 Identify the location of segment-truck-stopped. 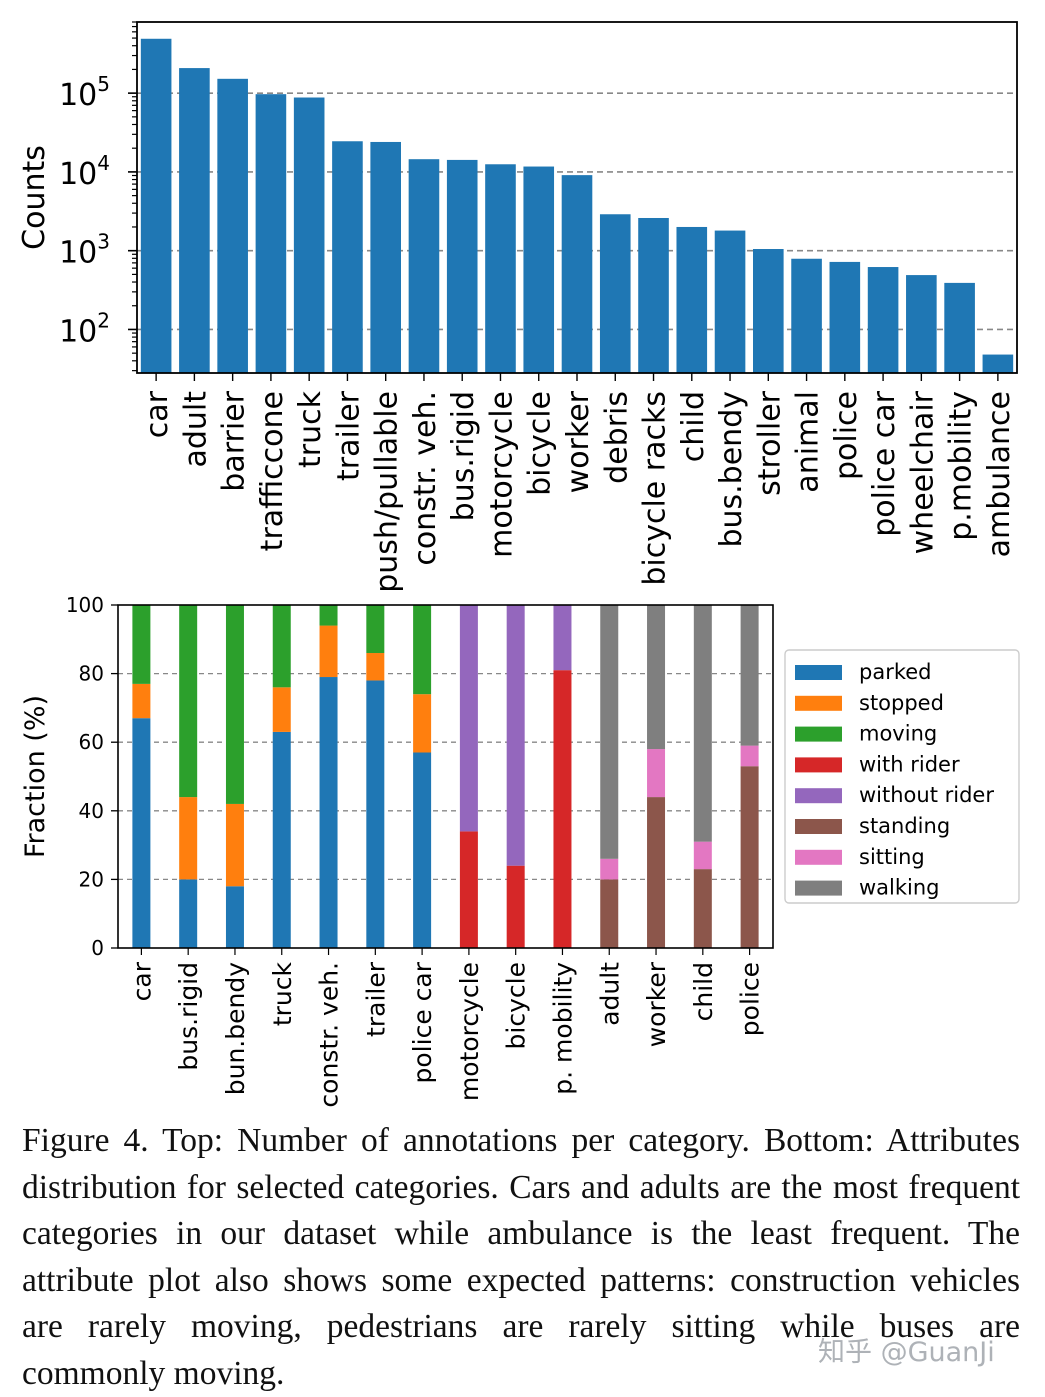
(281, 709).